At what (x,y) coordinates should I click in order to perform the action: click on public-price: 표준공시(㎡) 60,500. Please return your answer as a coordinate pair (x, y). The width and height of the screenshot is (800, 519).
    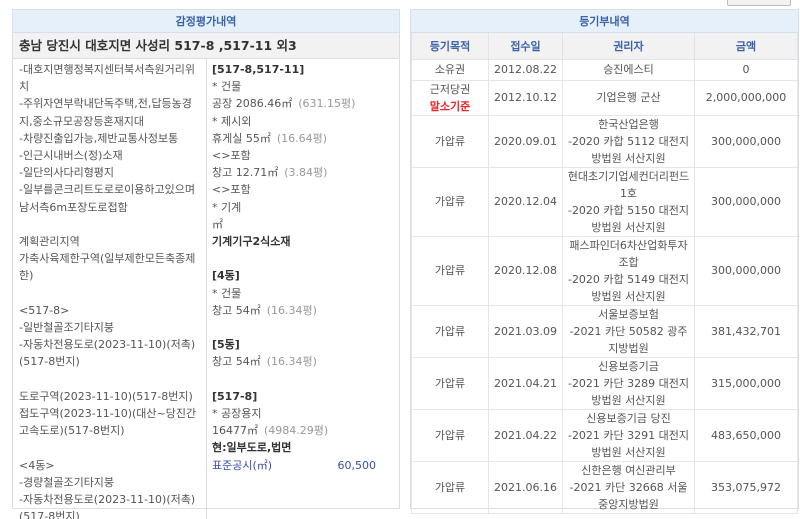
    Looking at the image, I should click on (303, 465).